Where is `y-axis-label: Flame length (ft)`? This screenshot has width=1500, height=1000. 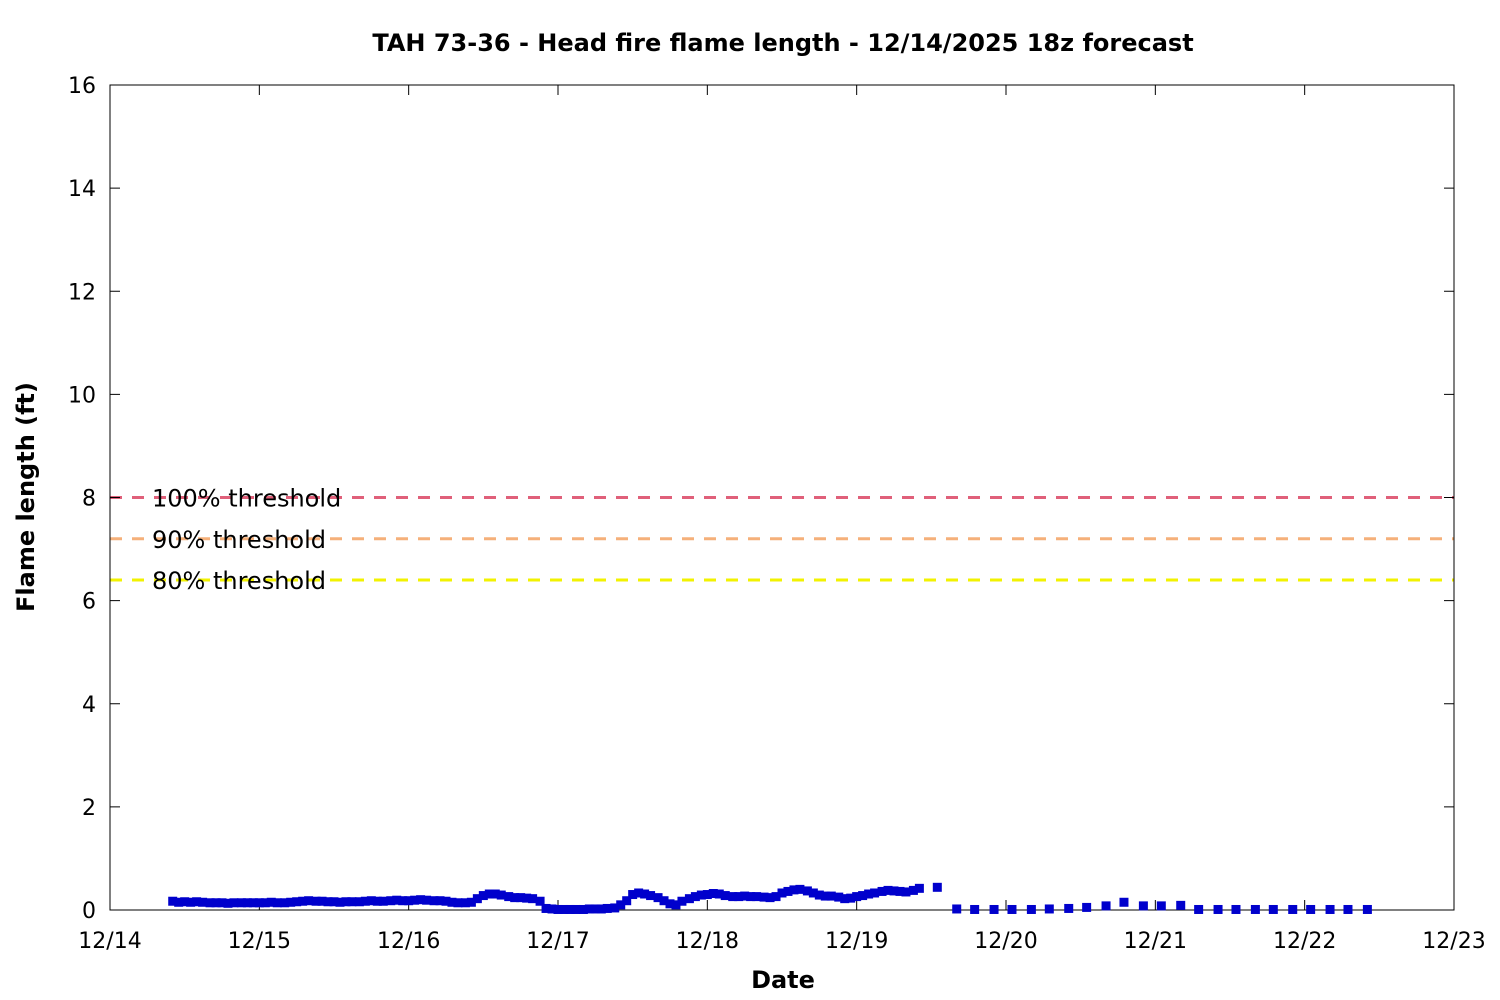 y-axis-label: Flame length (ft) is located at coordinates (26, 497).